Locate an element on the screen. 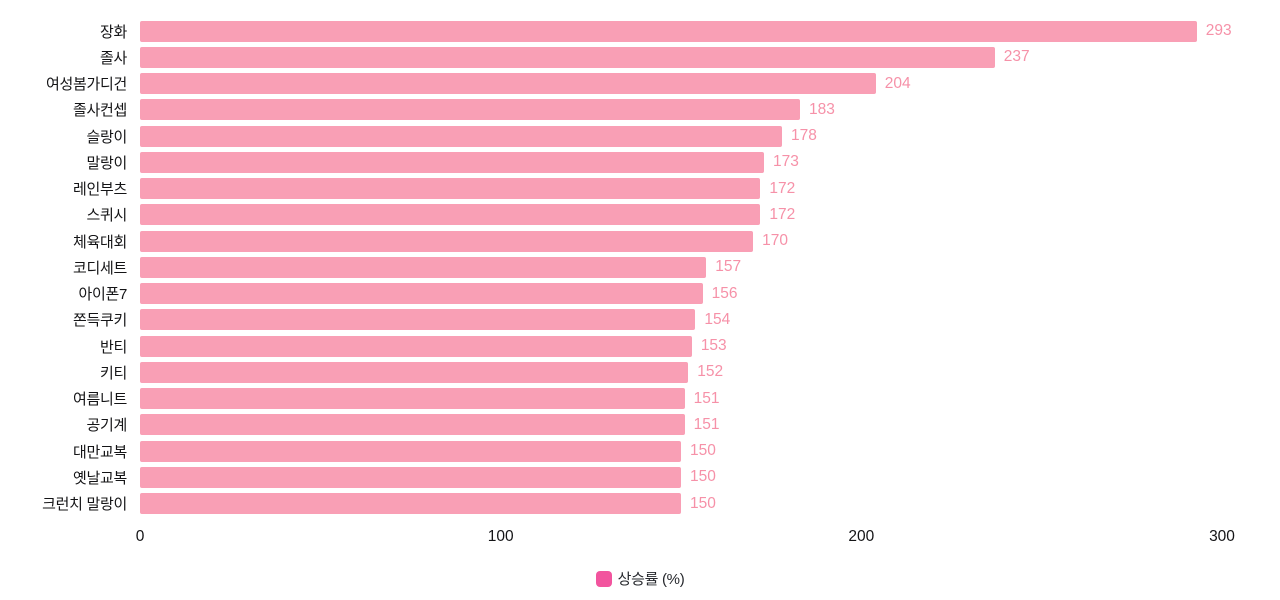 This screenshot has width=1280, height=600. bar-row: 여름니트 151 is located at coordinates (640, 399).